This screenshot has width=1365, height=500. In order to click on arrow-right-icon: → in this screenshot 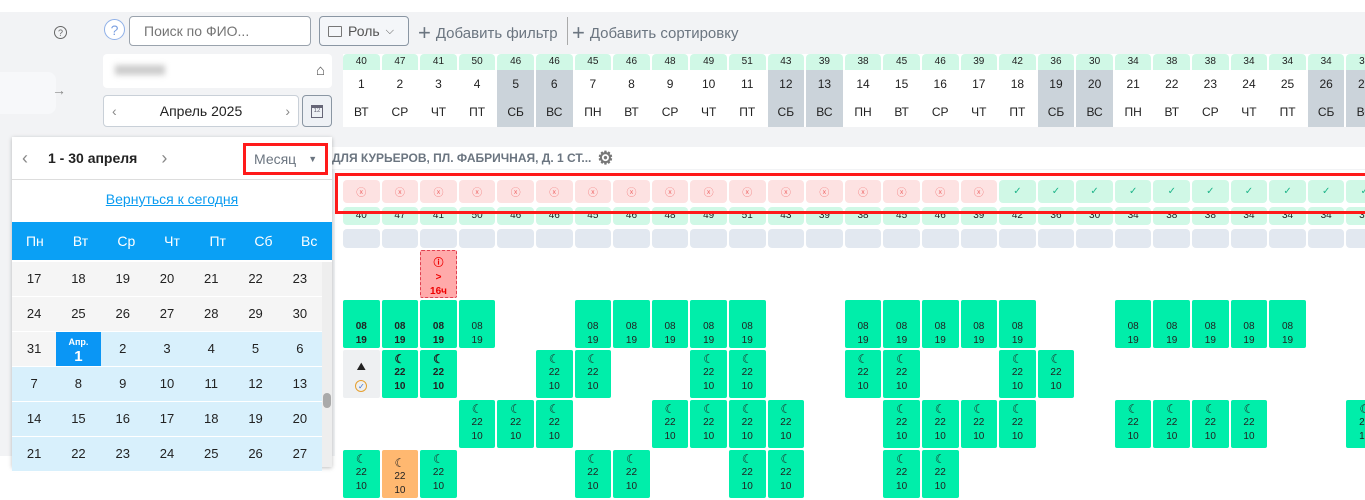, I will do `click(59, 90)`.